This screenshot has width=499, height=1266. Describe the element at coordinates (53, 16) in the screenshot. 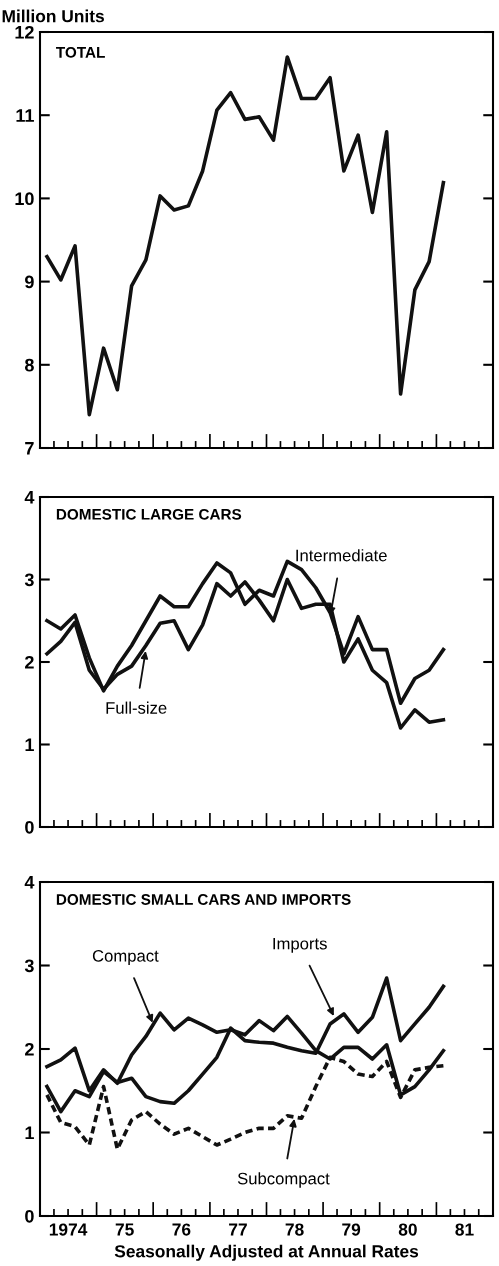

I see `y-axis-title: Million Units` at that location.